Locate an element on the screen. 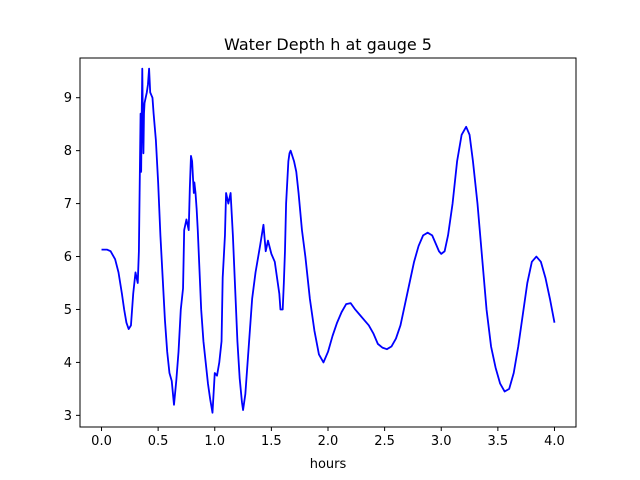 The image size is (640, 480). y-axis: 3 4 5 6 7 8 9 is located at coordinates (72, 257).